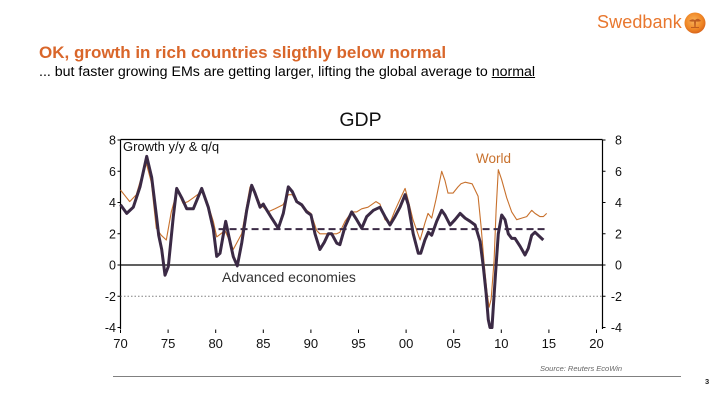  What do you see at coordinates (168, 343) in the screenshot?
I see `x-tick-label: 75` at bounding box center [168, 343].